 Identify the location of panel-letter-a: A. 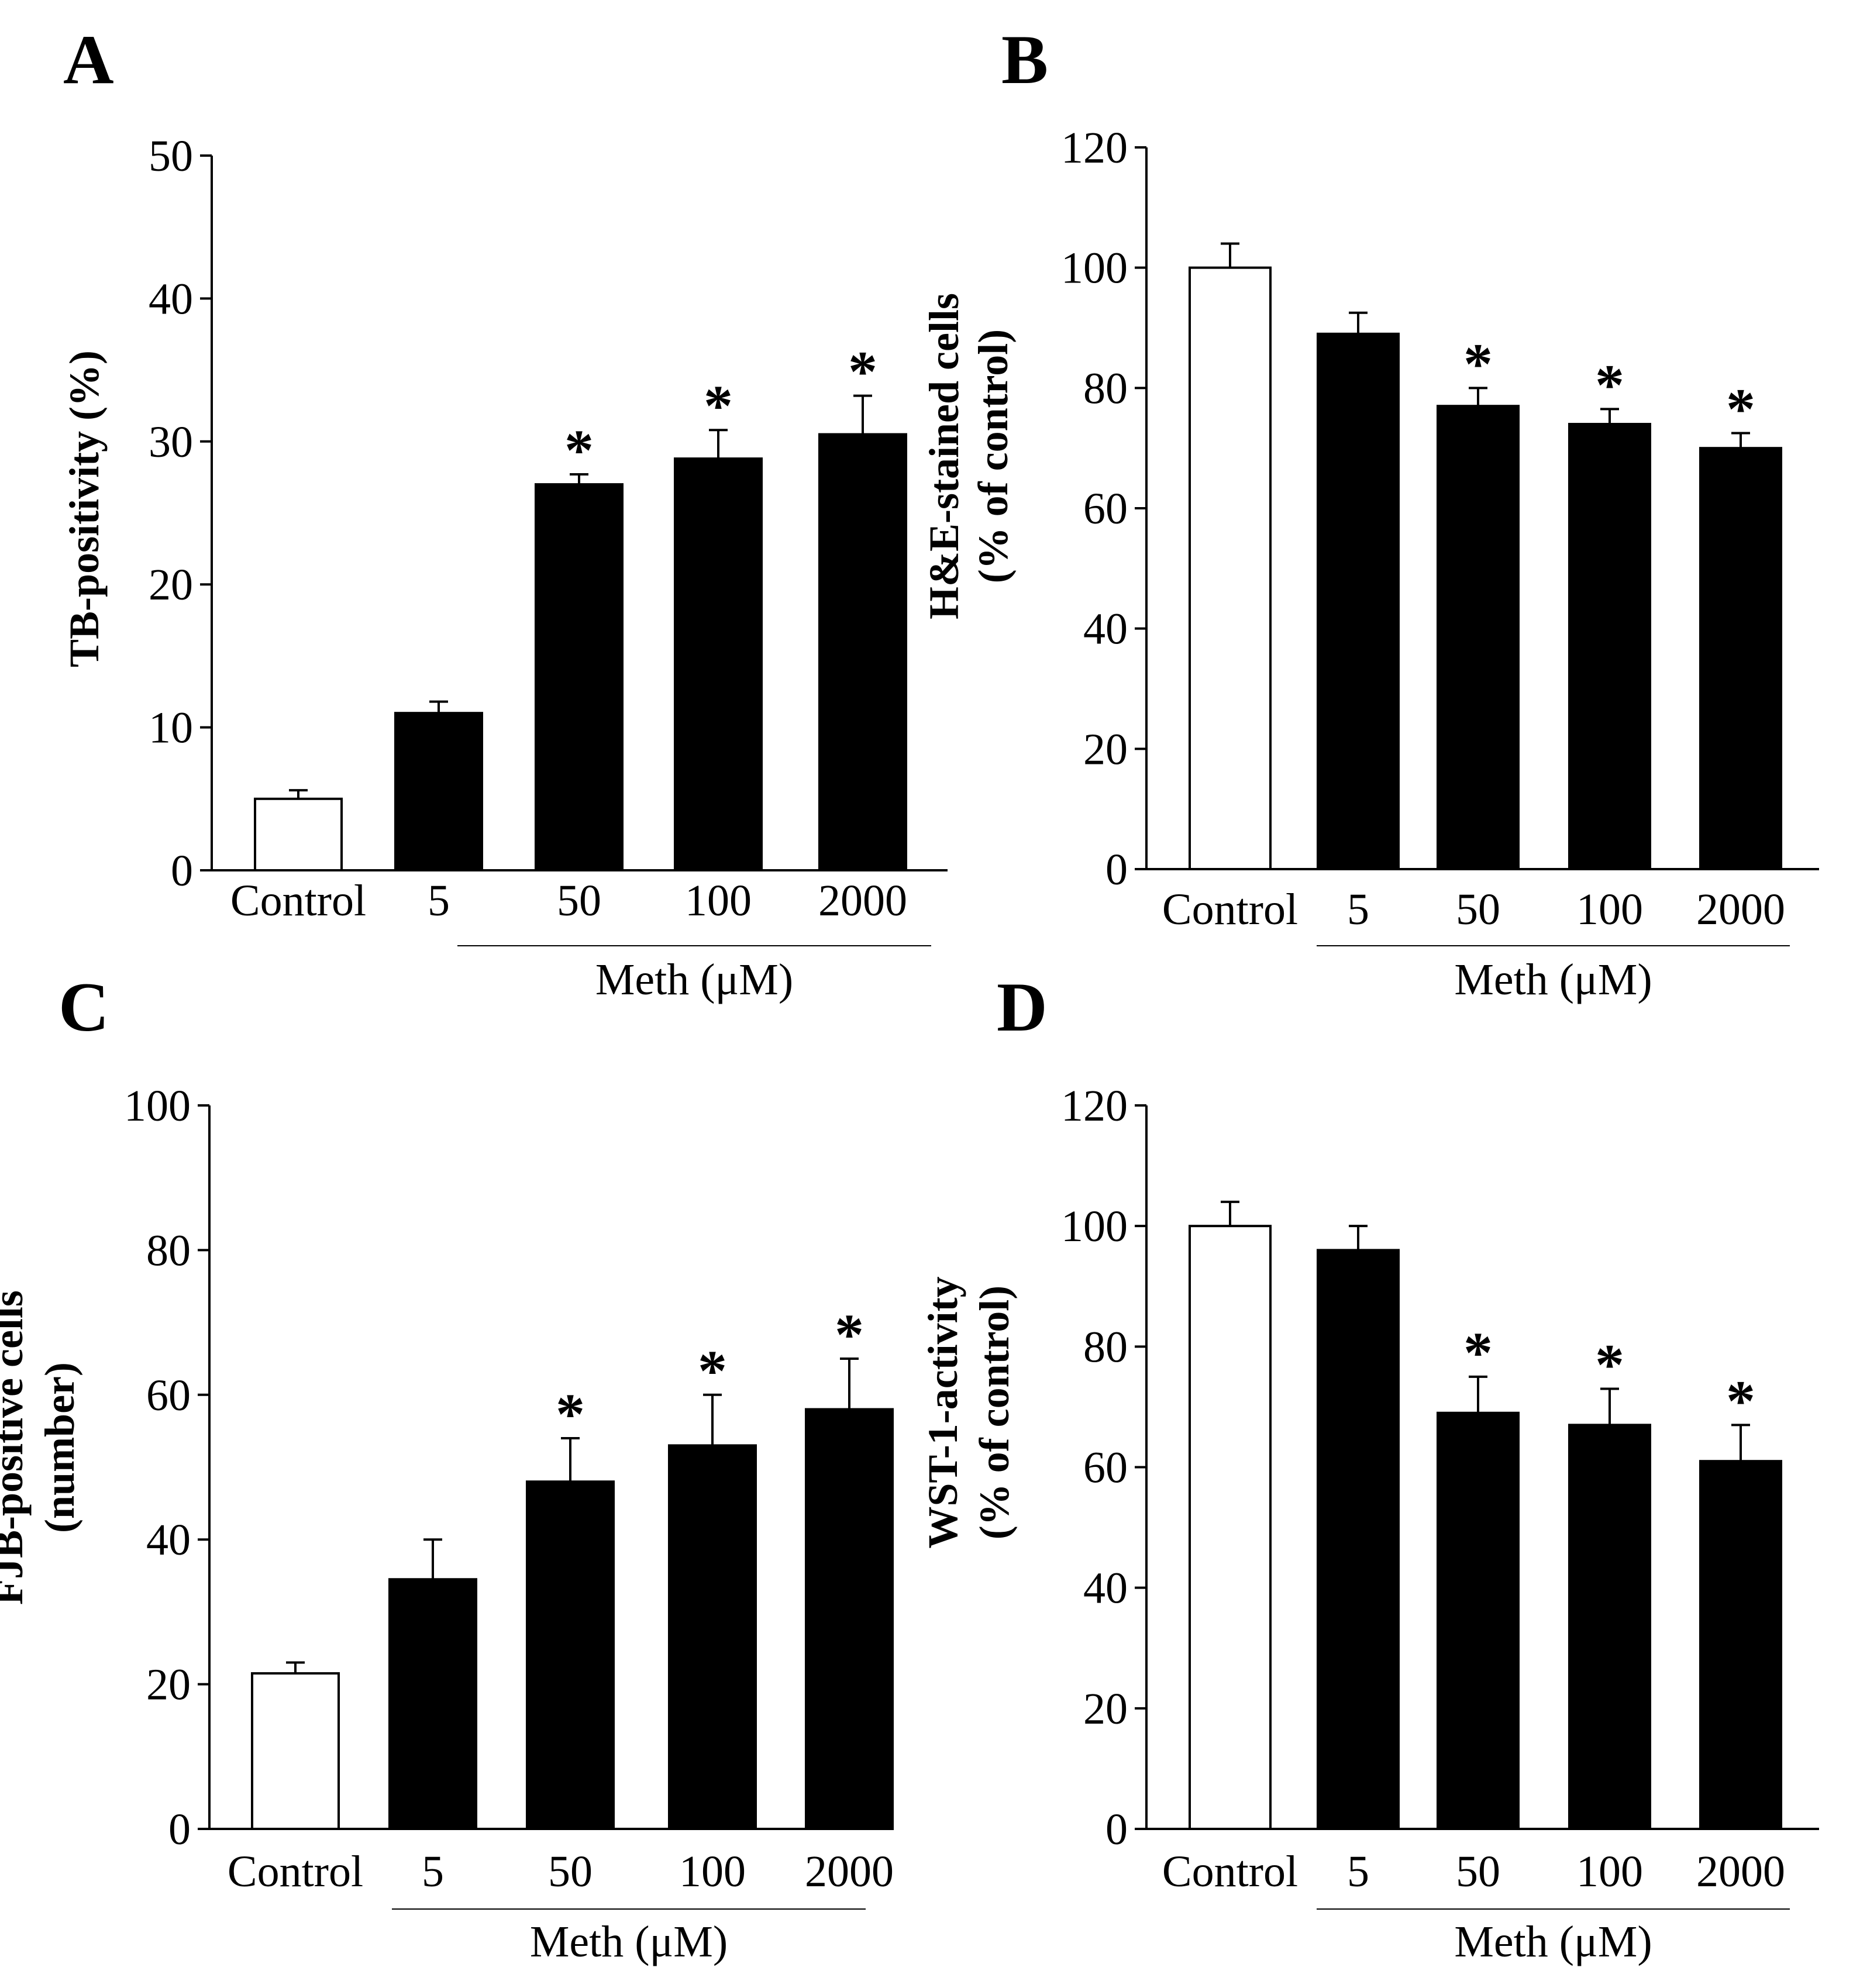
(88, 59).